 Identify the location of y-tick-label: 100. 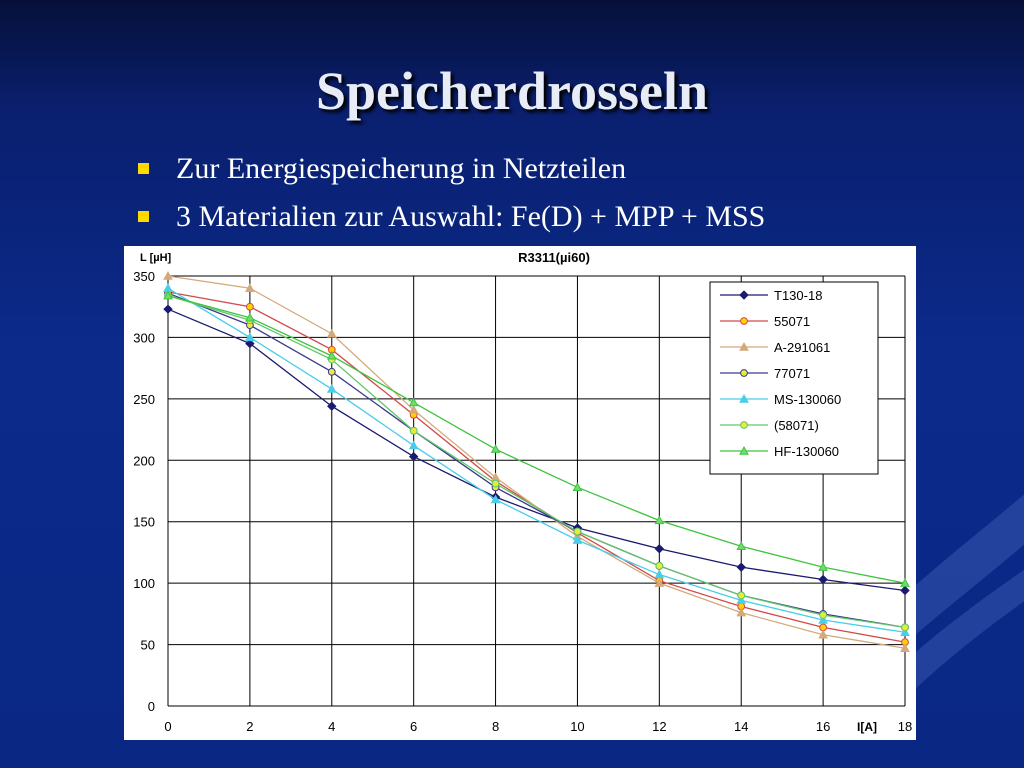
(144, 583).